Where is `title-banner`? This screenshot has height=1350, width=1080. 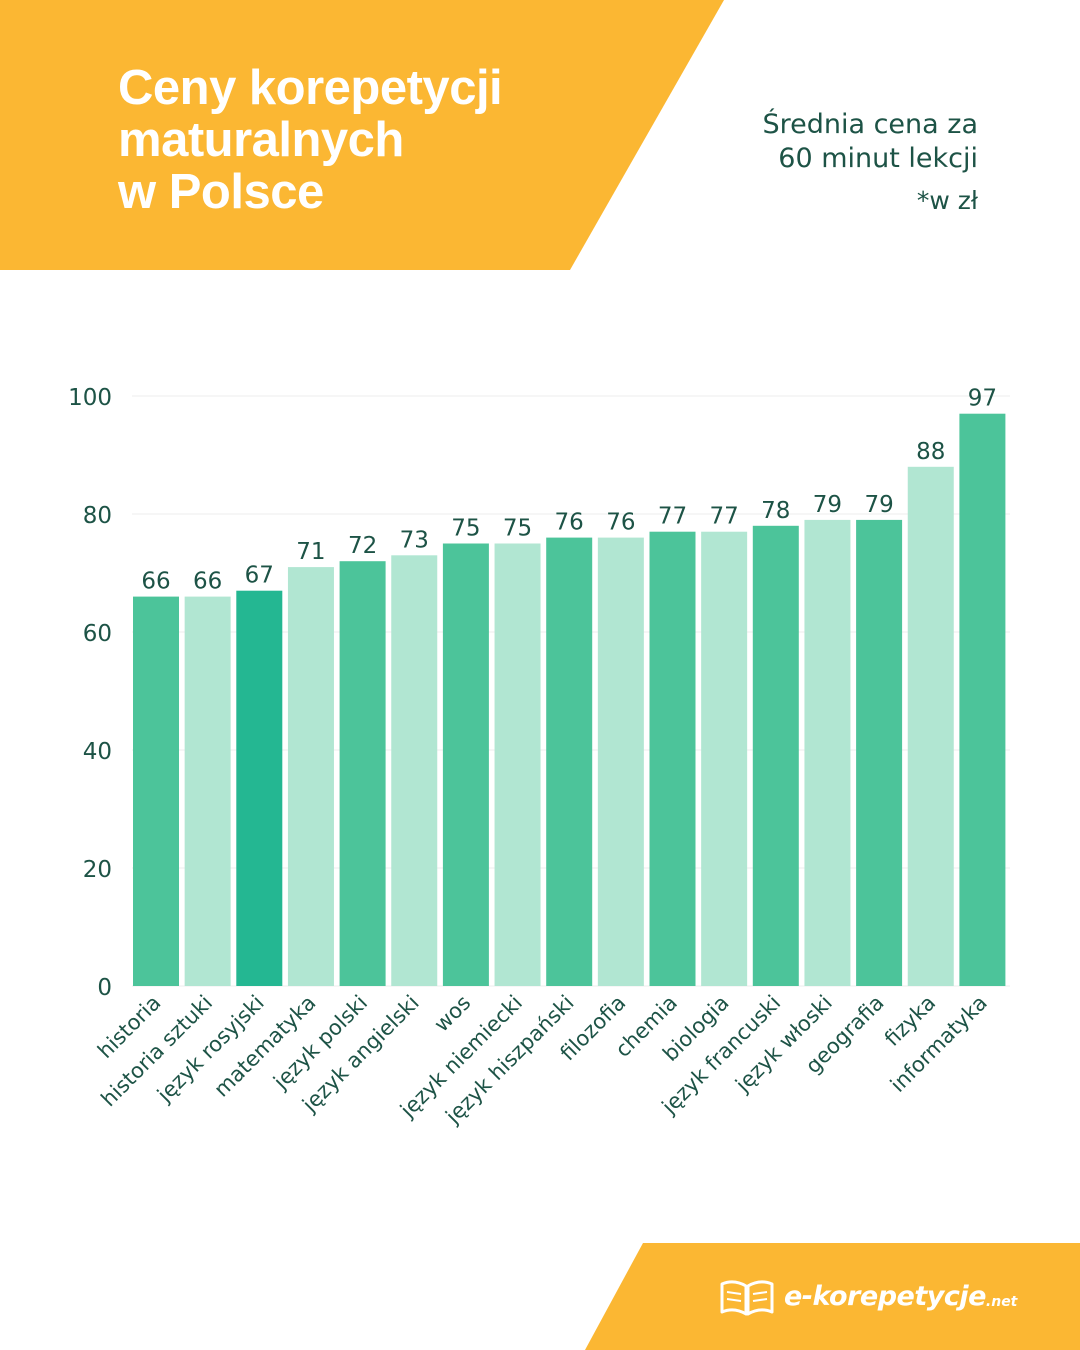
title-banner is located at coordinates (362, 135).